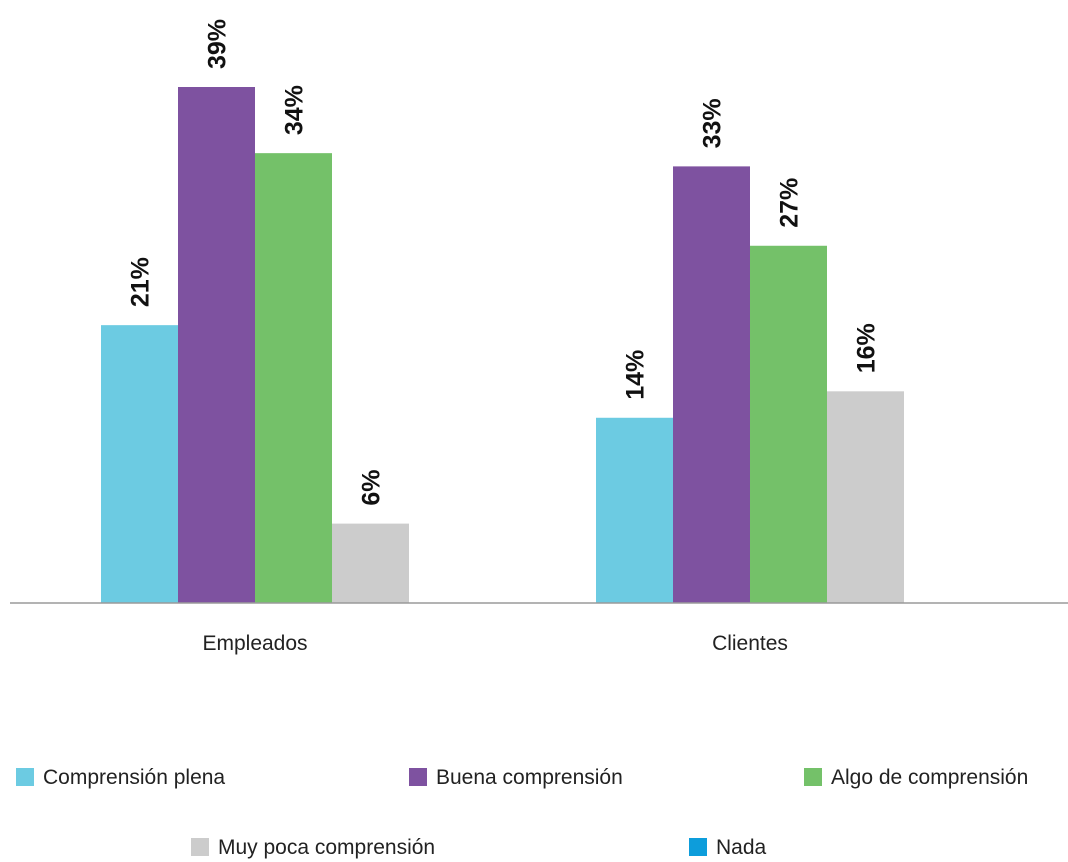  I want to click on category-labels-layer: Empleados Clientes, so click(494, 643).